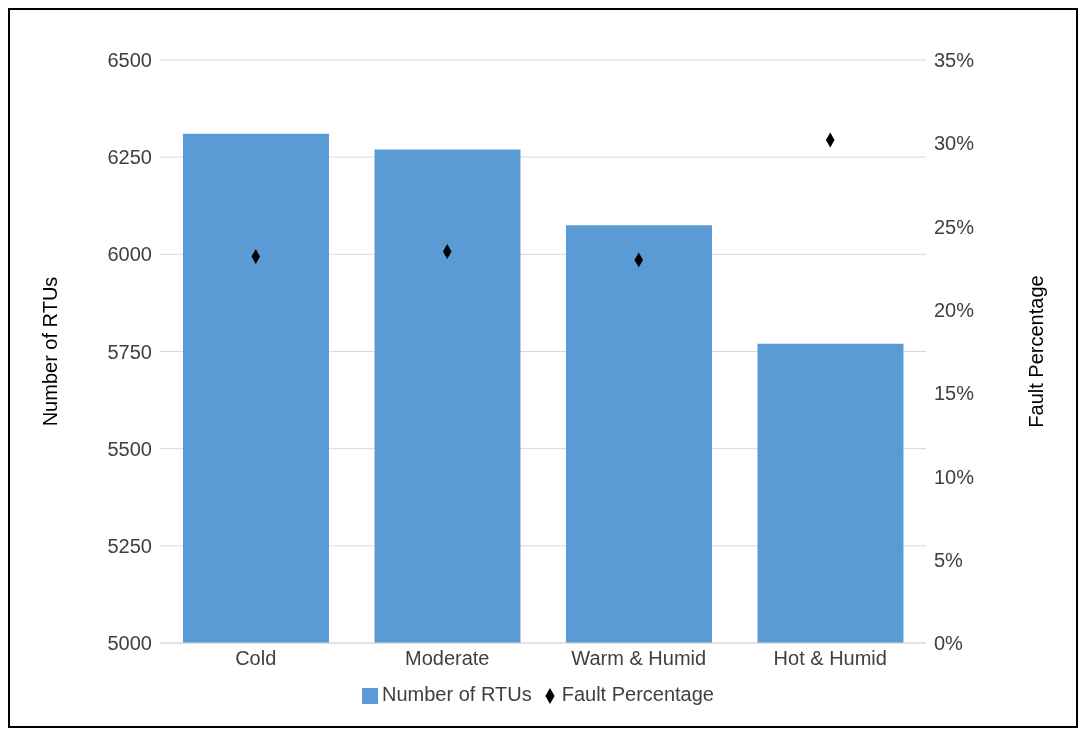 The width and height of the screenshot is (1092, 740). Describe the element at coordinates (129, 351) in the screenshot. I see `y-tick-label: 5750` at that location.